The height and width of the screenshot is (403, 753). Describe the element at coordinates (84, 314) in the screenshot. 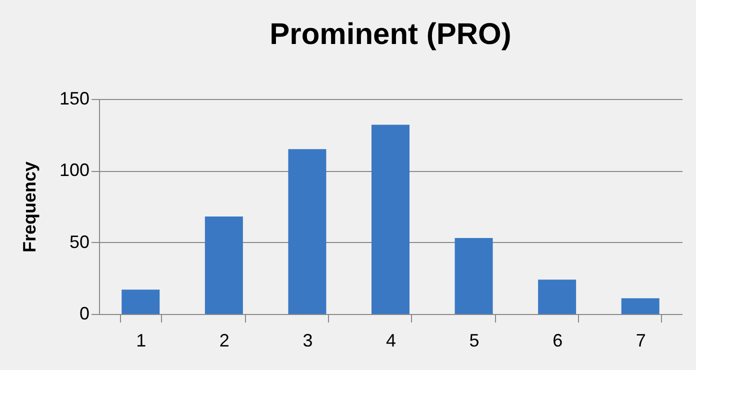

I see `y-tick-label: 0` at that location.